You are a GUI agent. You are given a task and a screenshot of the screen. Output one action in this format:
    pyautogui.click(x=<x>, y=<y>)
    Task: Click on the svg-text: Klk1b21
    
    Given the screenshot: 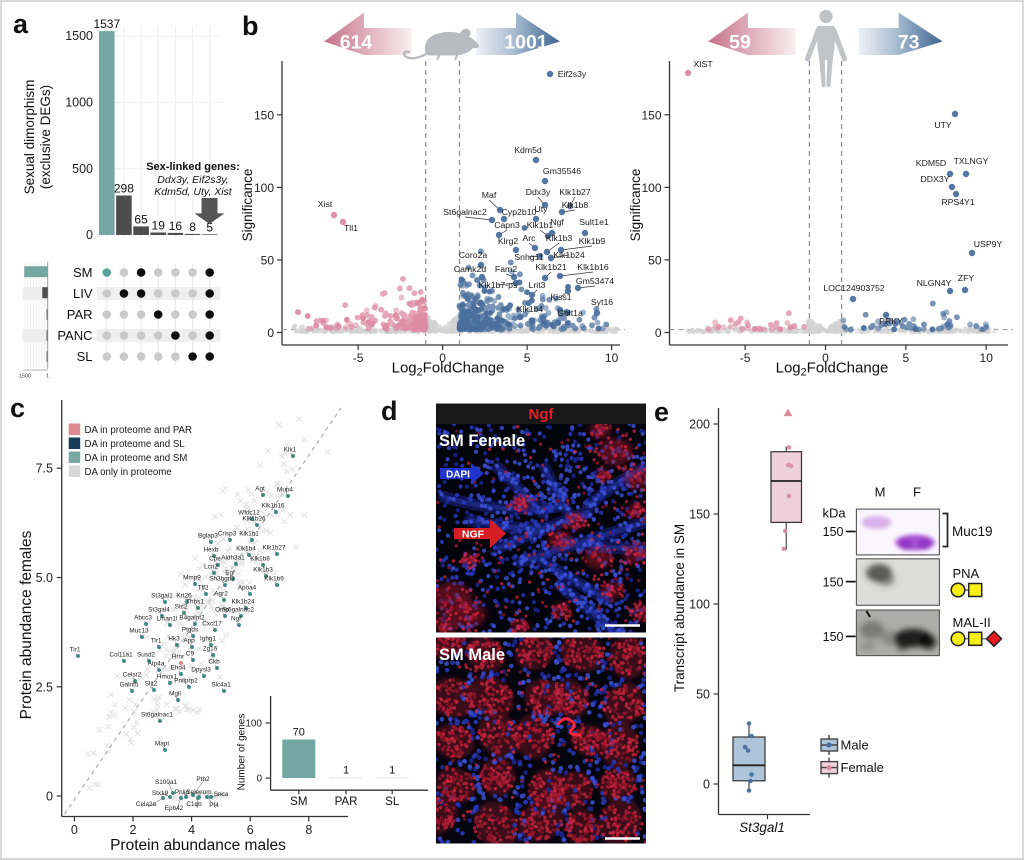 What is the action you would take?
    pyautogui.click(x=551, y=267)
    